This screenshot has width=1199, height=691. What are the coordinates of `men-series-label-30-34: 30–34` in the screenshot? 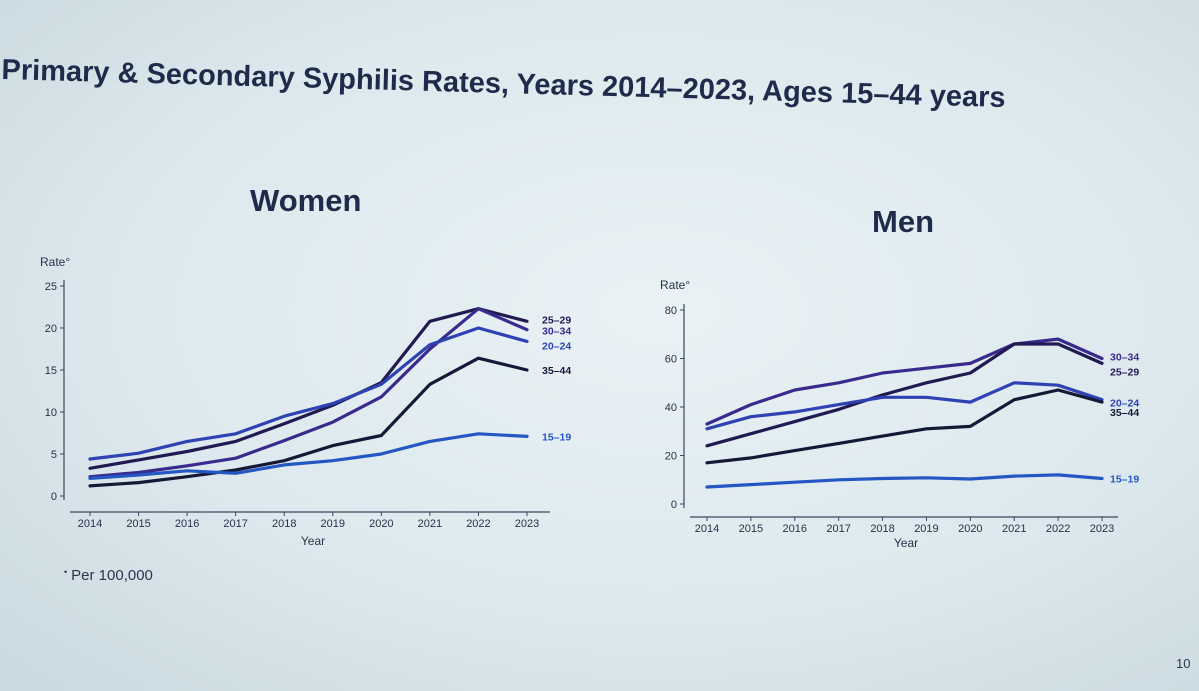 It's located at (1124, 358).